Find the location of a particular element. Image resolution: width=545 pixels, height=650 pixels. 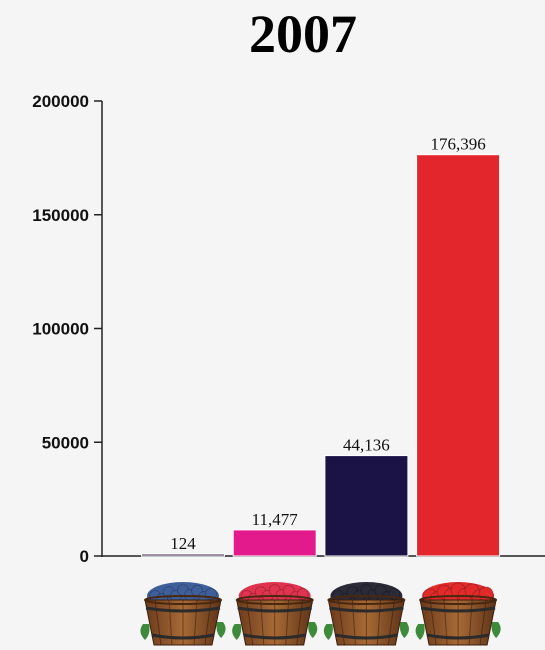

bar-blackberries is located at coordinates (366, 506).